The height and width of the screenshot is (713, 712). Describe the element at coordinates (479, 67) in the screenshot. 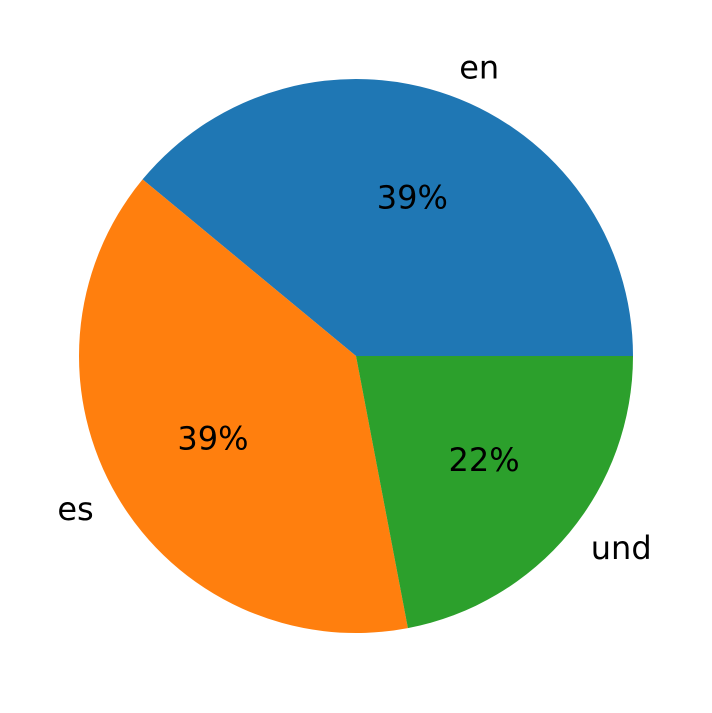

I see `category-label: en` at that location.